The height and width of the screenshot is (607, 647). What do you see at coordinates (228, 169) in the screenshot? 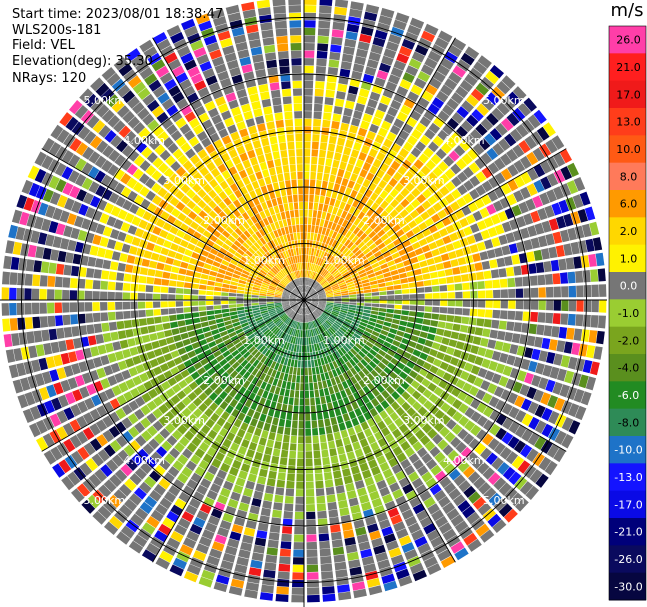
I see `azimuth-line` at bounding box center [228, 169].